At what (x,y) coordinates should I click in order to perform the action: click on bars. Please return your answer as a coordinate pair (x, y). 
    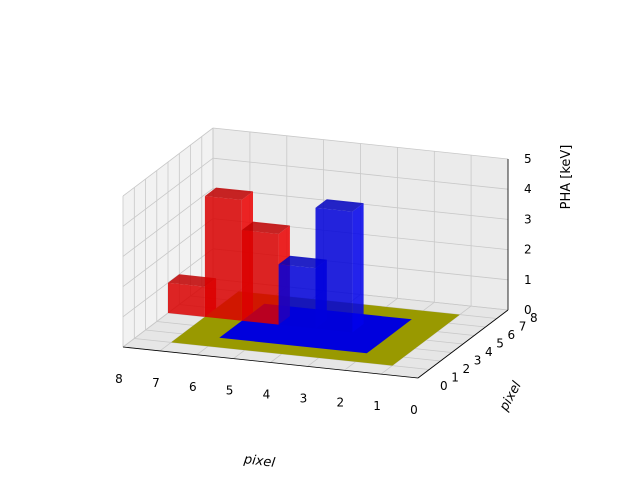
    Looking at the image, I should click on (266, 260).